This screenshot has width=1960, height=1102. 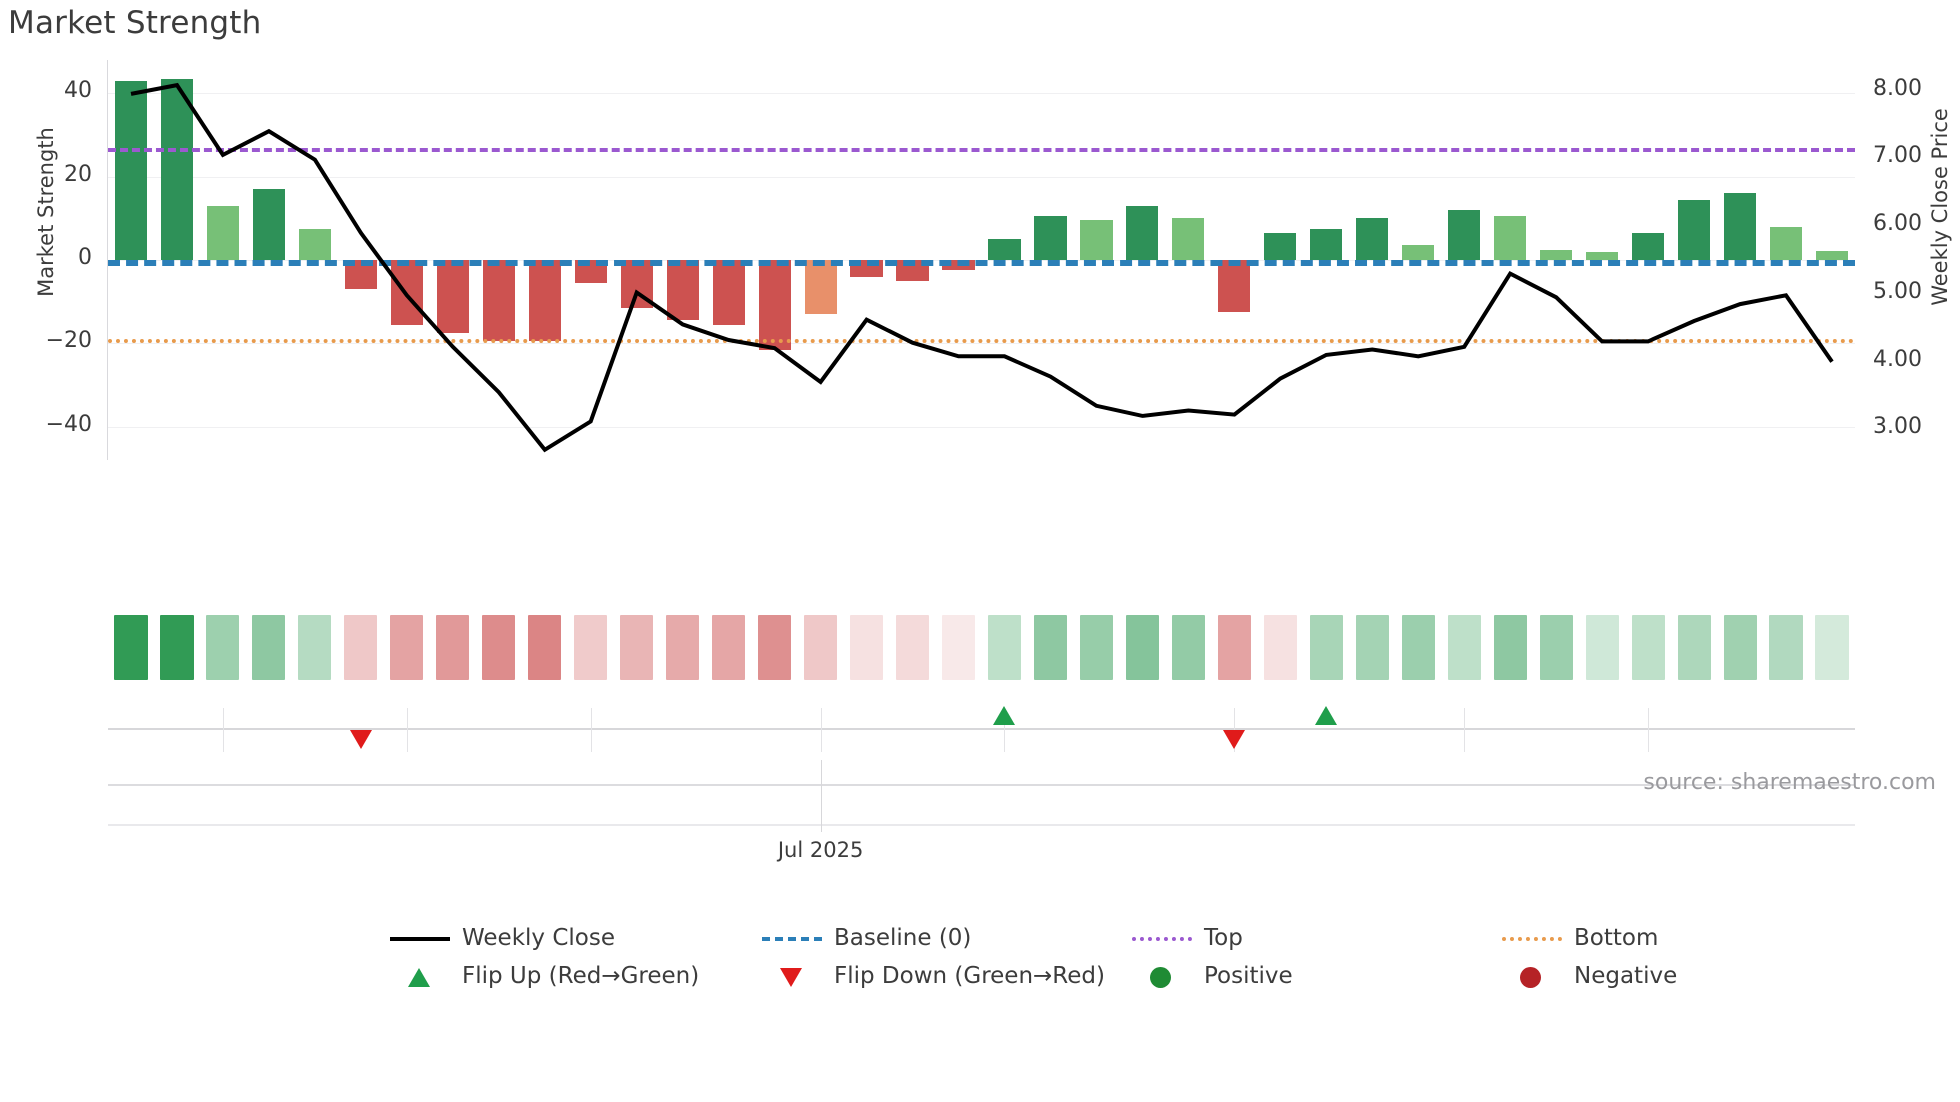 What do you see at coordinates (981, 647) in the screenshot?
I see `strength-heatmap-strip` at bounding box center [981, 647].